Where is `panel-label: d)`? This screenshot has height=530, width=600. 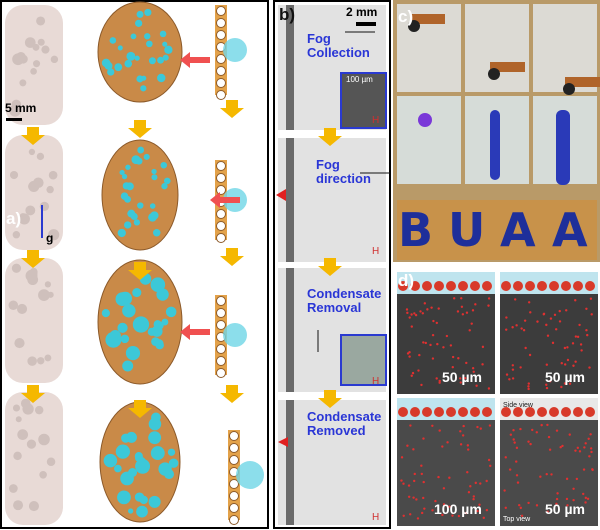
panel-label: d) is located at coordinates (406, 280).